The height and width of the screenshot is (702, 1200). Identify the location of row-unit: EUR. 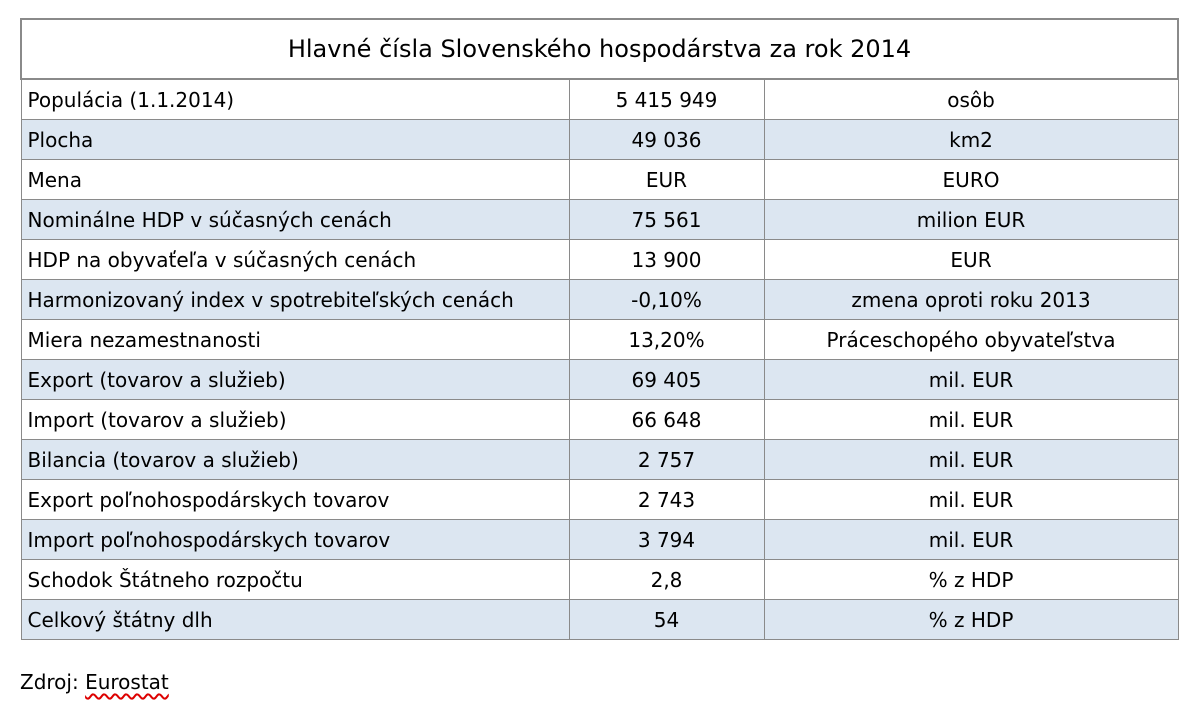
(971, 259).